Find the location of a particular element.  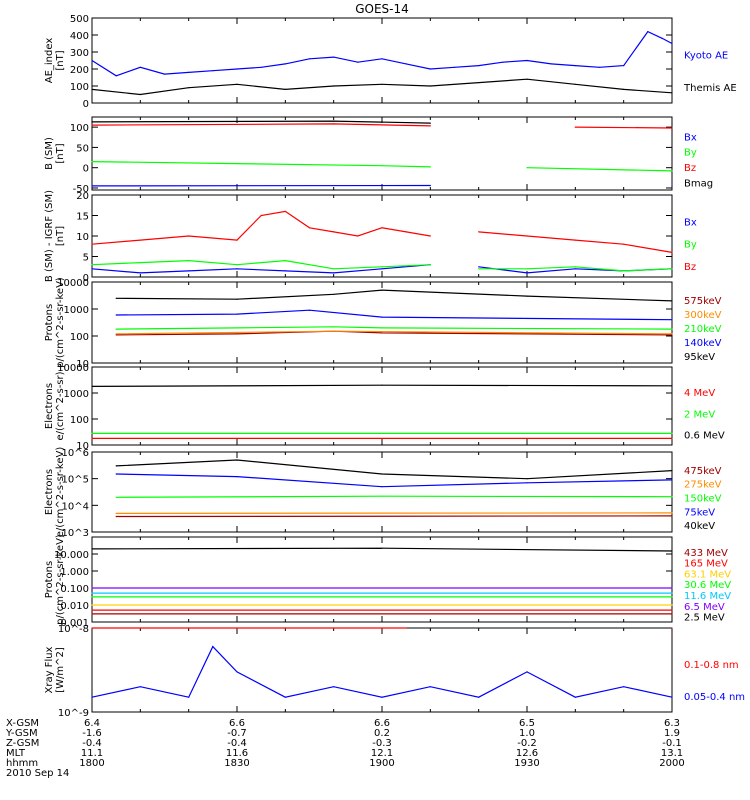

panel-frame is located at coordinates (382, 670).